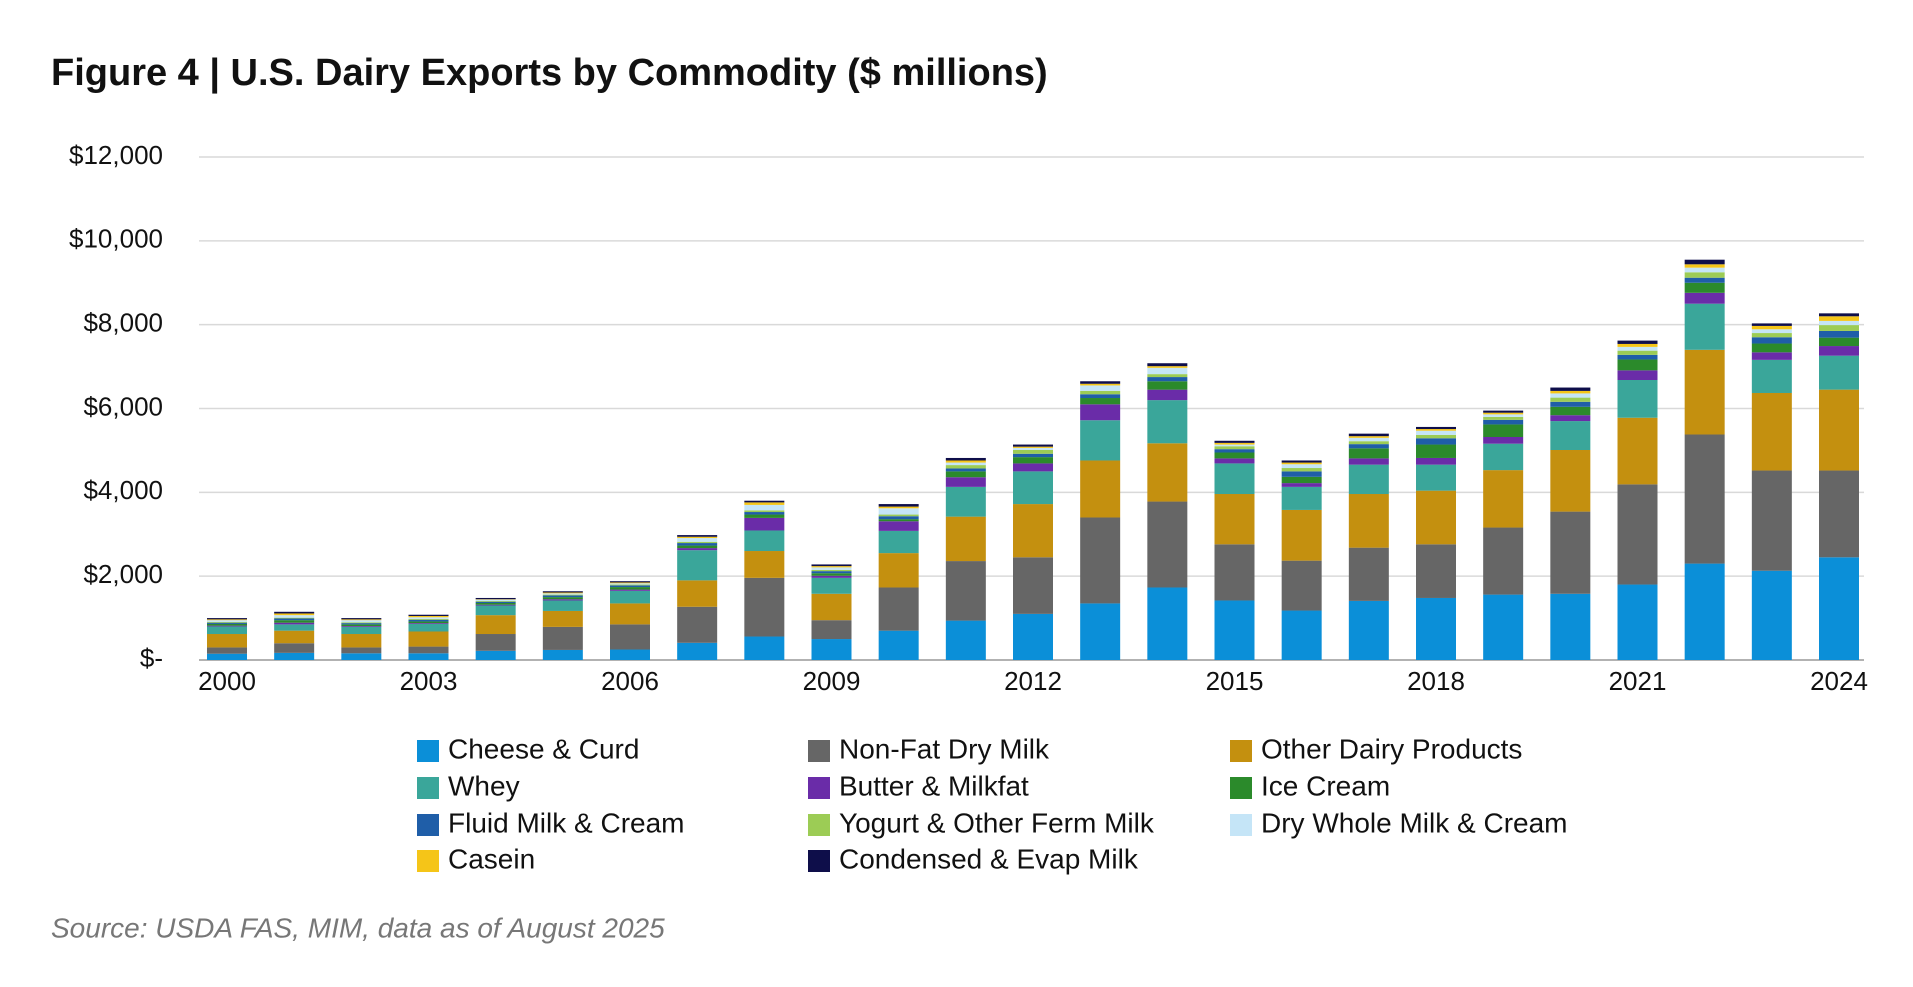  I want to click on x-tick-label: 2018, so click(1436, 681).